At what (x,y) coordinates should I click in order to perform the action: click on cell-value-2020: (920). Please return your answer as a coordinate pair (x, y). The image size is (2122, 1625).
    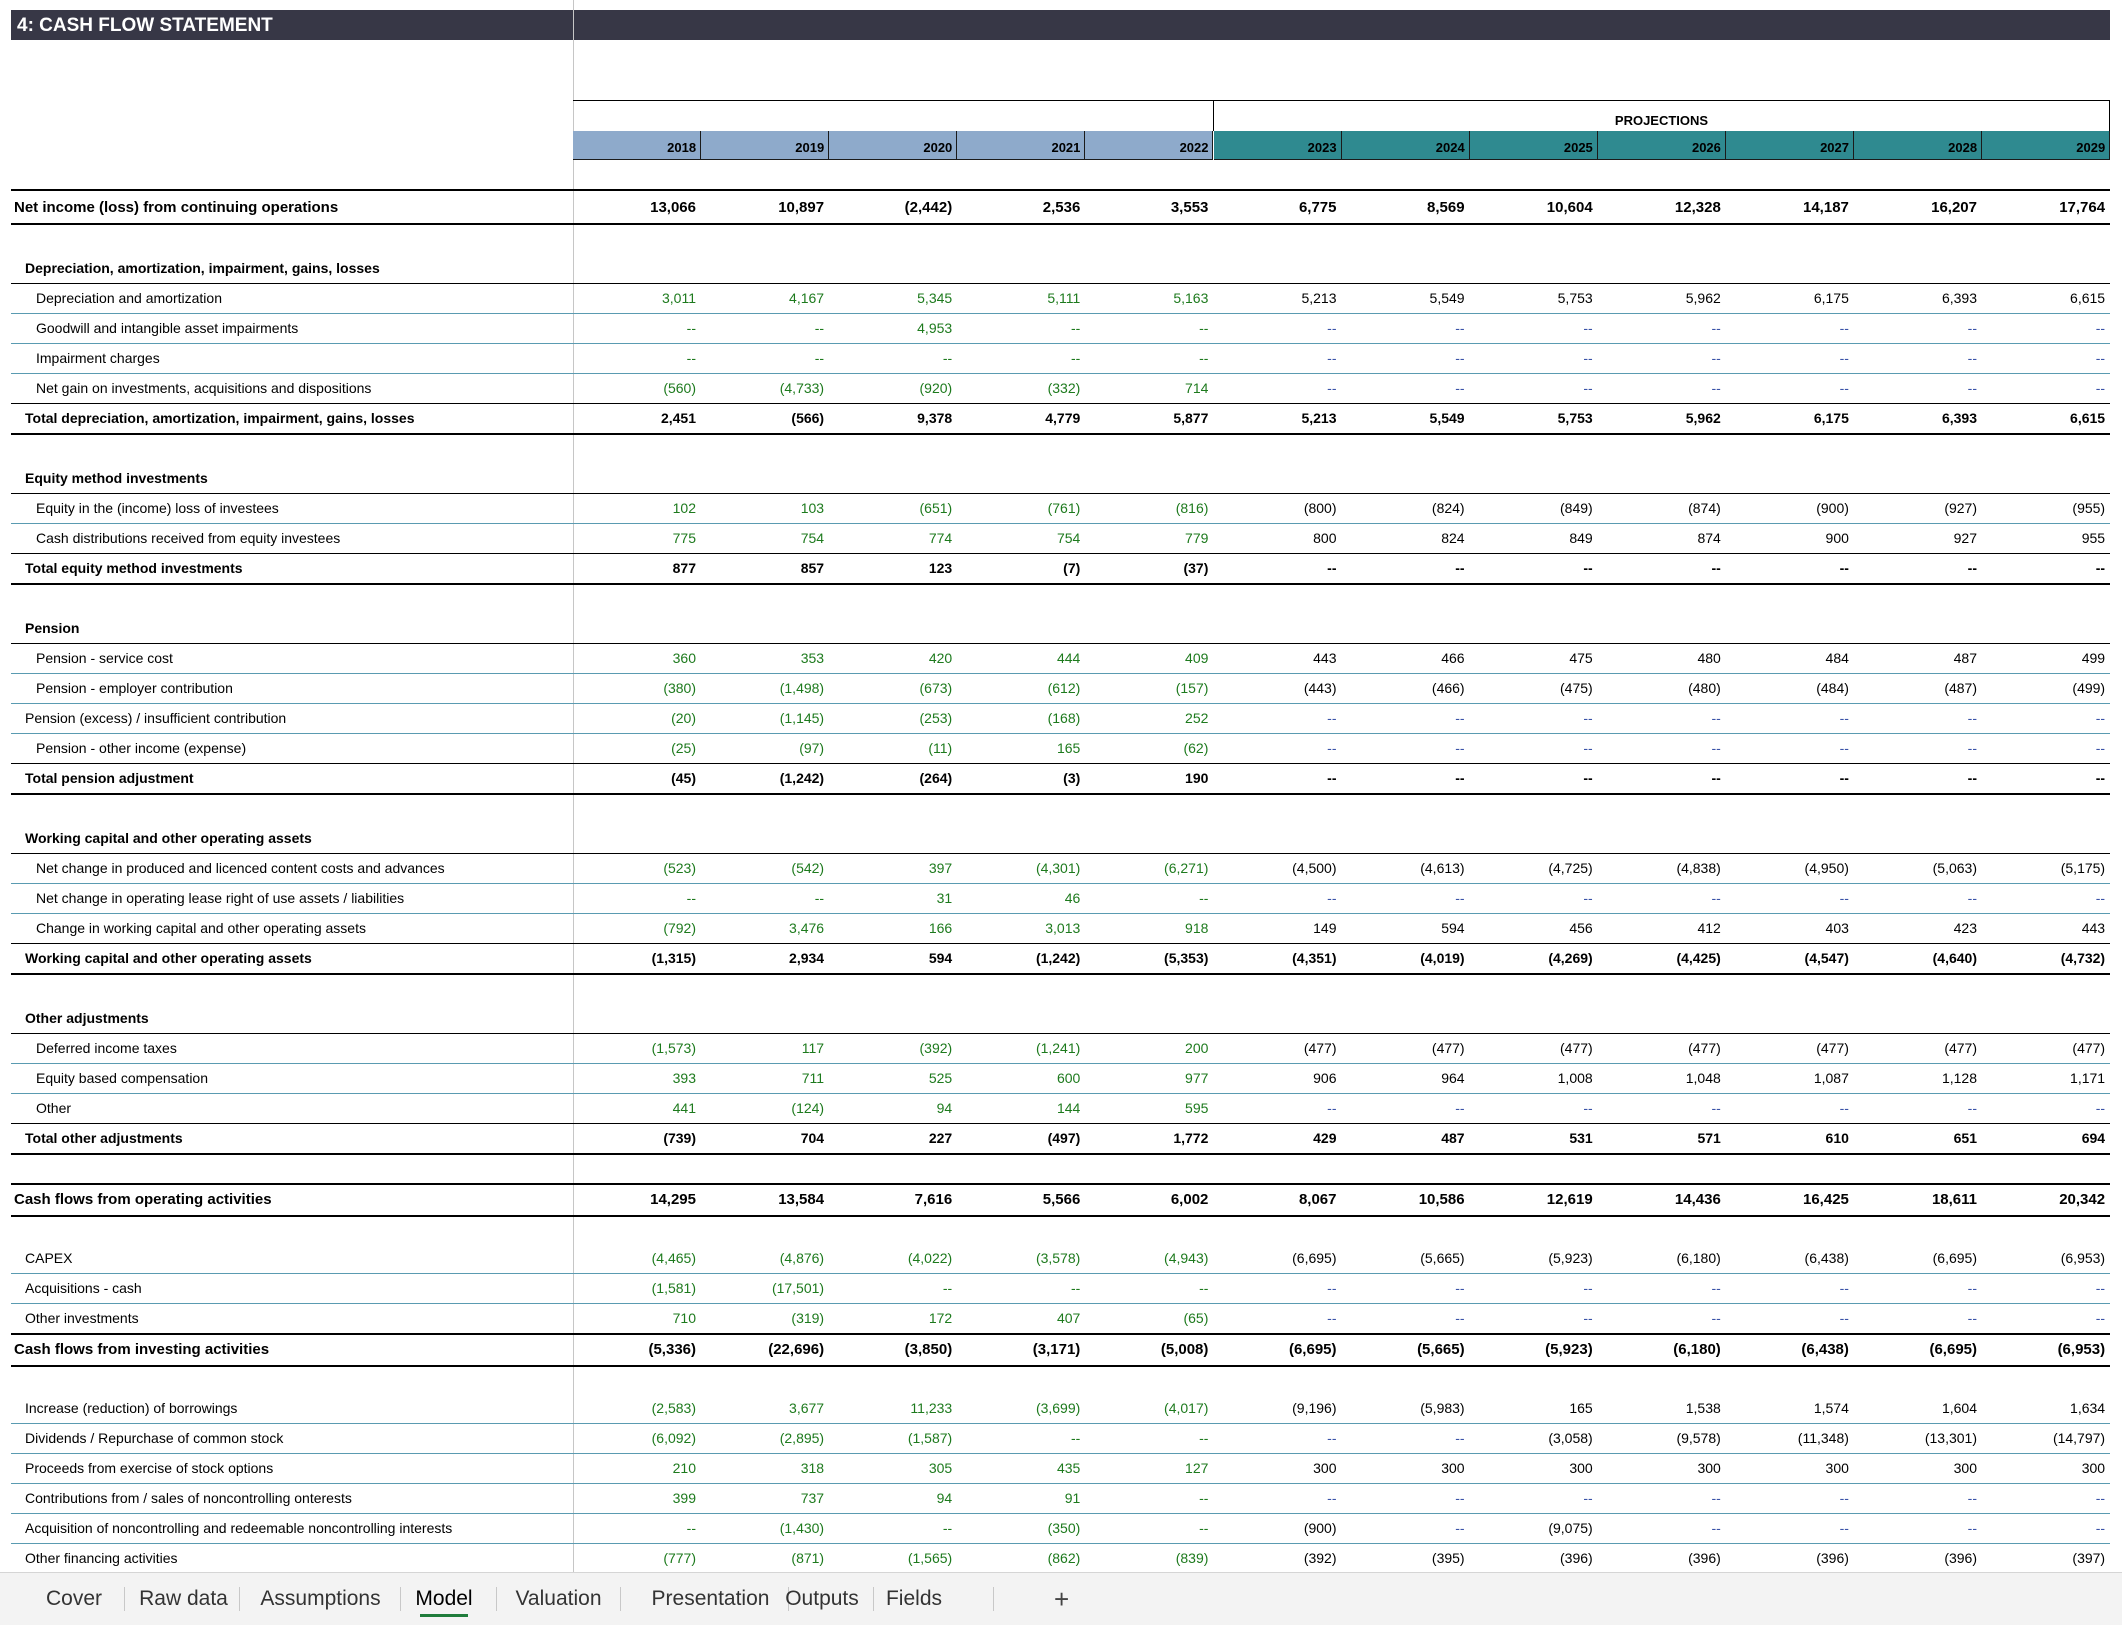
    Looking at the image, I should click on (936, 388).